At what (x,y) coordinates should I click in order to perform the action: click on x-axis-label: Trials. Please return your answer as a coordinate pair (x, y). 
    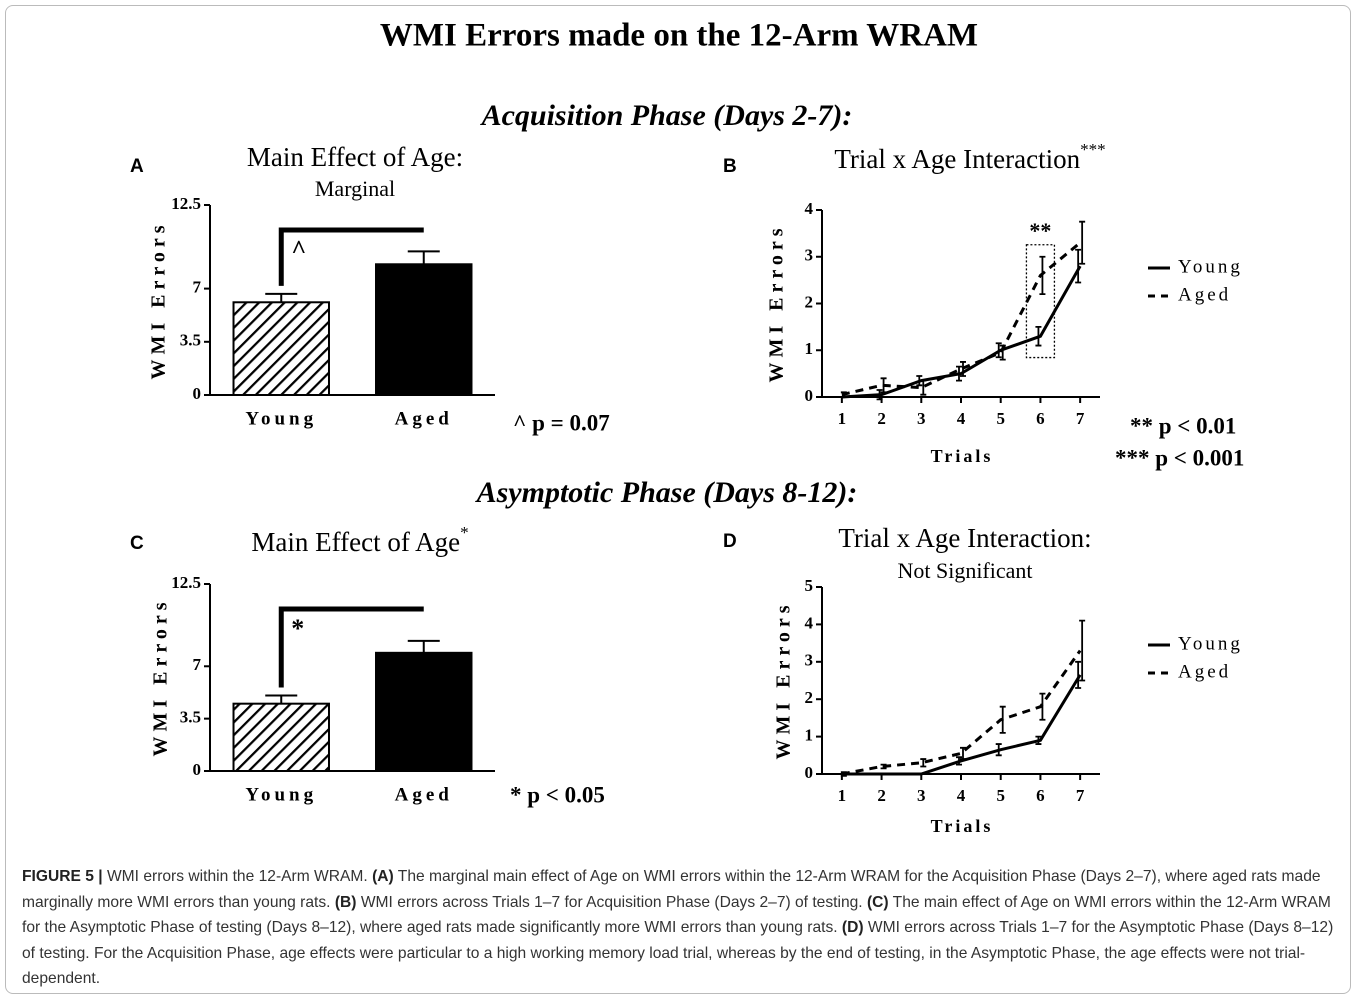
    Looking at the image, I should click on (962, 456).